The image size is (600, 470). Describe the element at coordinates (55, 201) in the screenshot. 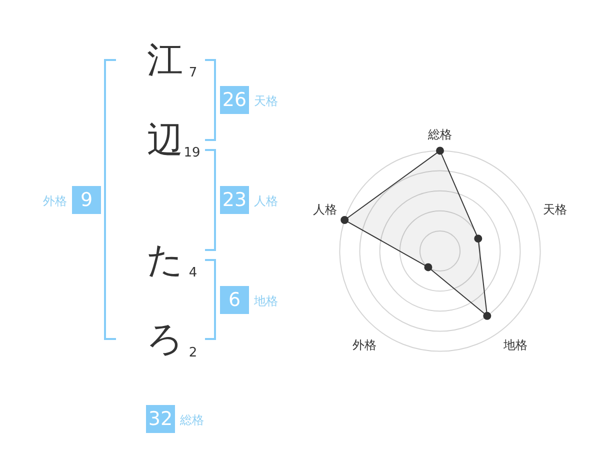

I see `text: 外格` at that location.